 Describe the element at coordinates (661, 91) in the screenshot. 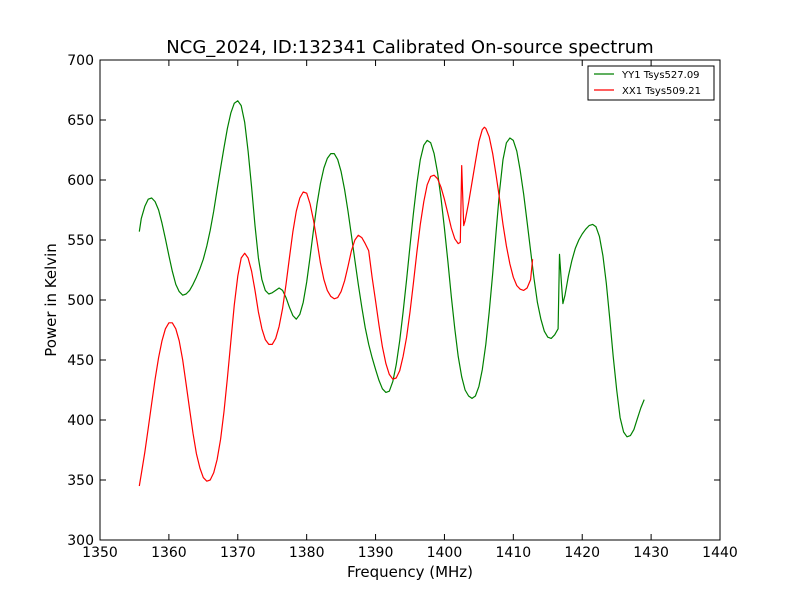

I see `legend-label-1: XX1 Tsys509.21` at that location.